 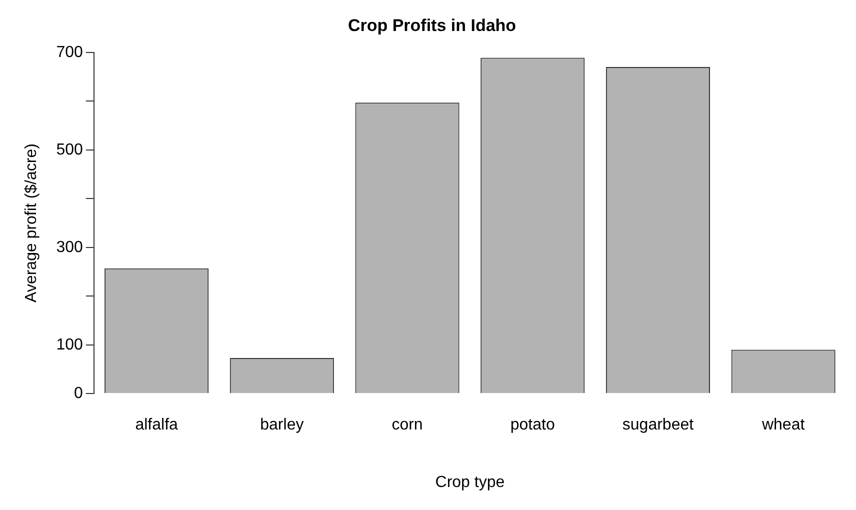 I want to click on x-tick-label: wheat, so click(x=783, y=425).